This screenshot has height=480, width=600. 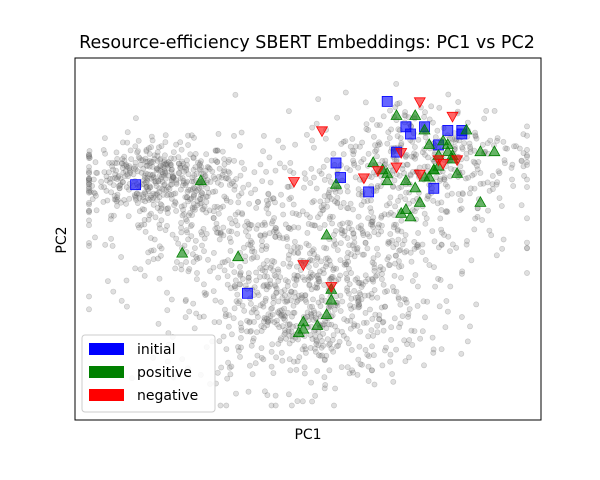 I want to click on positive-point, so click(x=405, y=209).